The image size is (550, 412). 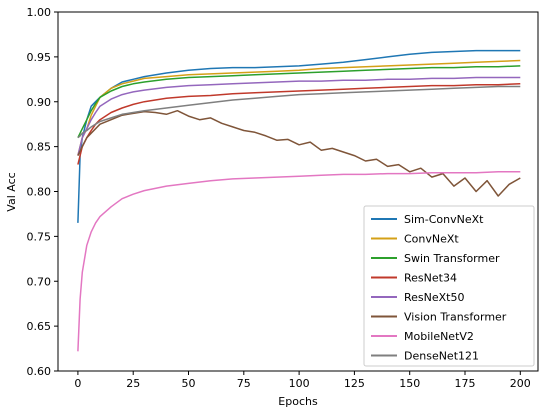 What do you see at coordinates (298, 401) in the screenshot?
I see `x-axis-label: Epochs` at bounding box center [298, 401].